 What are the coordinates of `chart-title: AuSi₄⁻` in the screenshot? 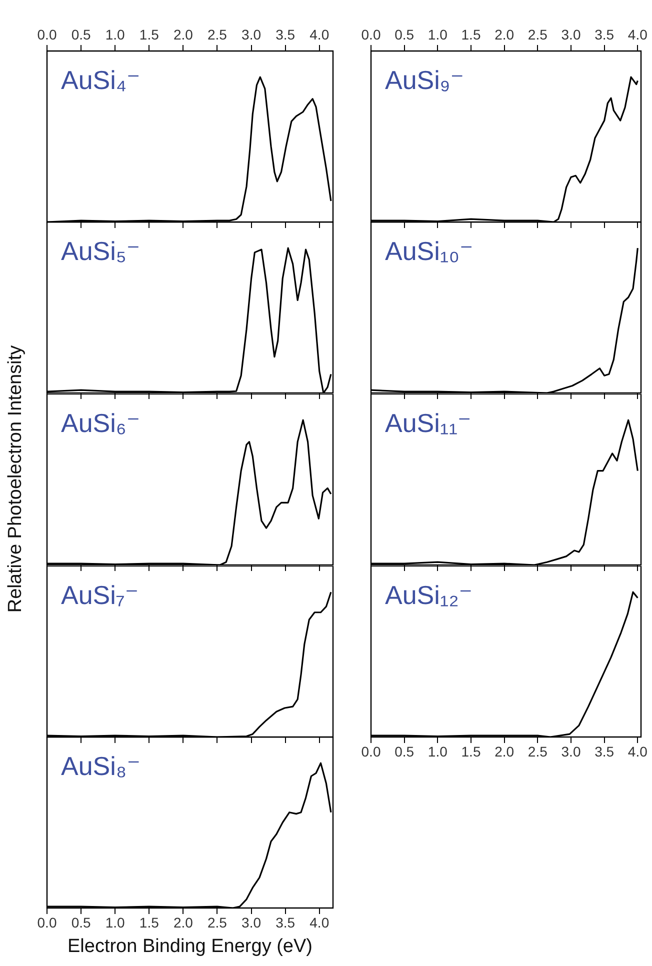 It's located at (100, 80).